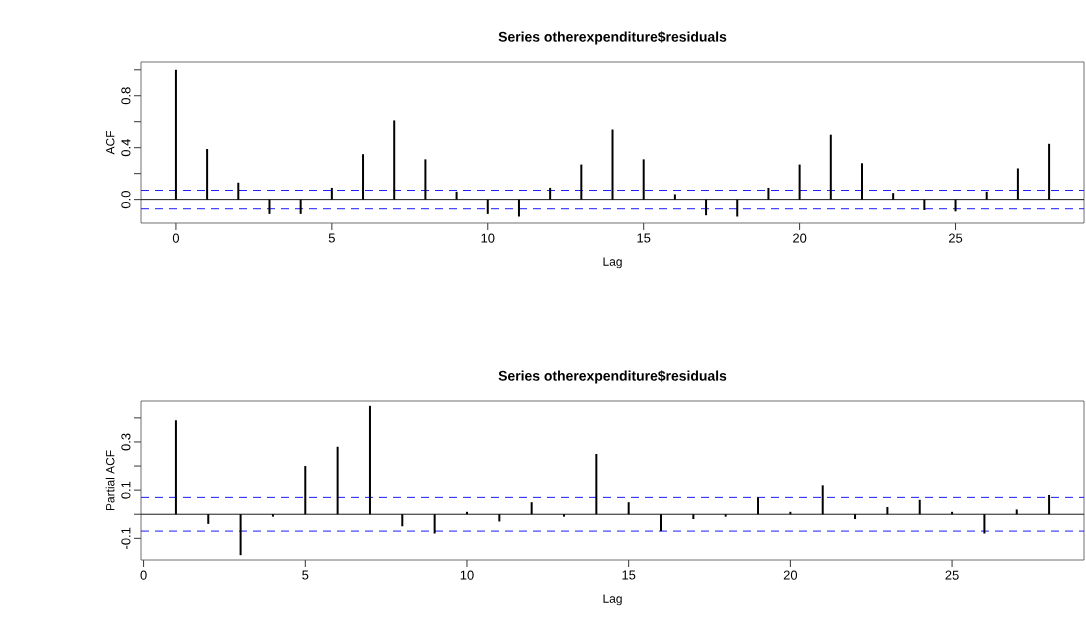 The width and height of the screenshot is (1086, 643). I want to click on y-tick-label: 0.0, so click(126, 200).